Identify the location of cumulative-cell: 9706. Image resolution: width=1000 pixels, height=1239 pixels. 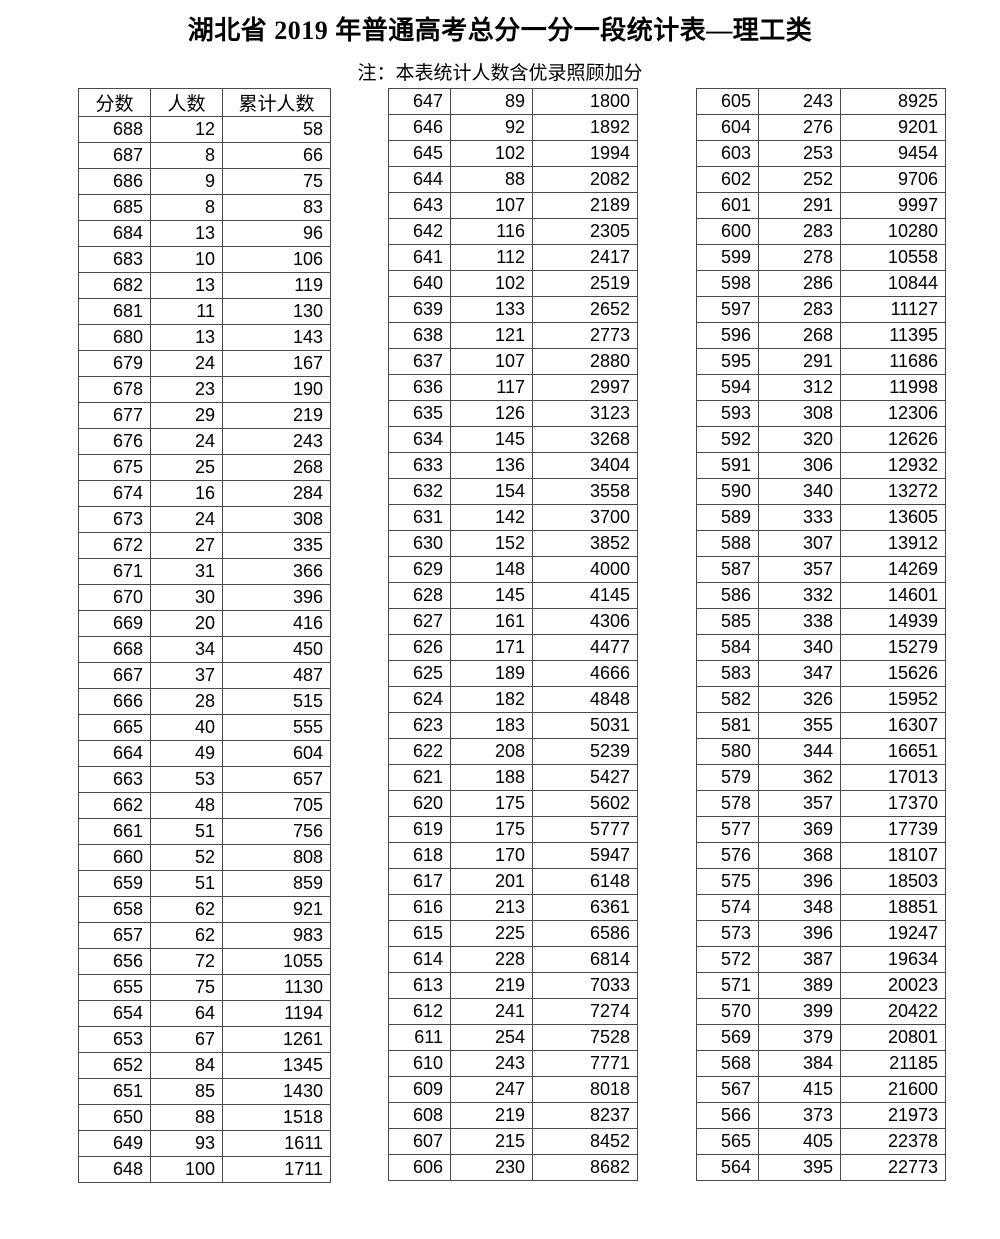
(893, 179).